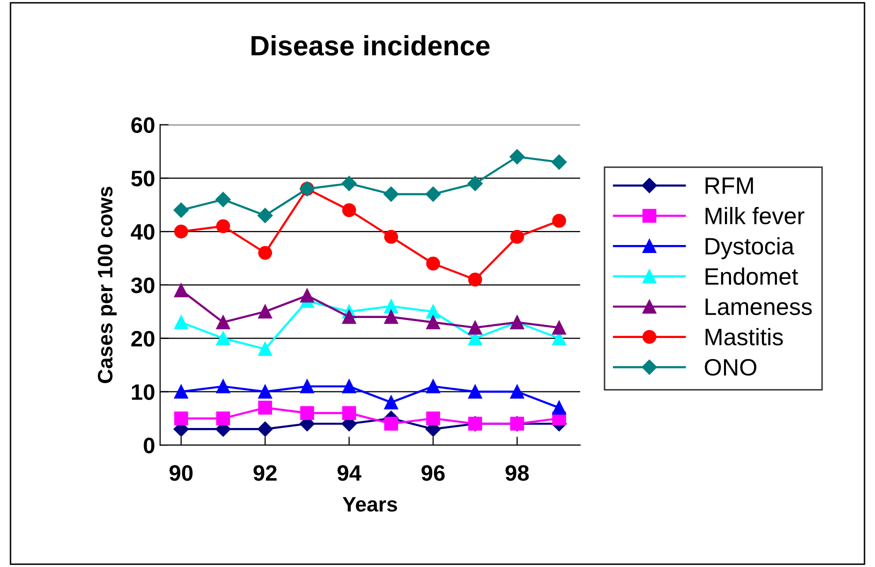 The height and width of the screenshot is (567, 875). I want to click on legend-label: Mastitis, so click(744, 337).